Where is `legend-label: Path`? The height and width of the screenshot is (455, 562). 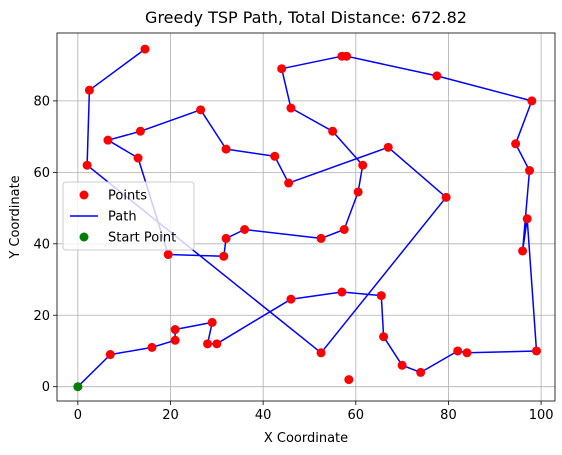
legend-label: Path is located at coordinates (122, 217).